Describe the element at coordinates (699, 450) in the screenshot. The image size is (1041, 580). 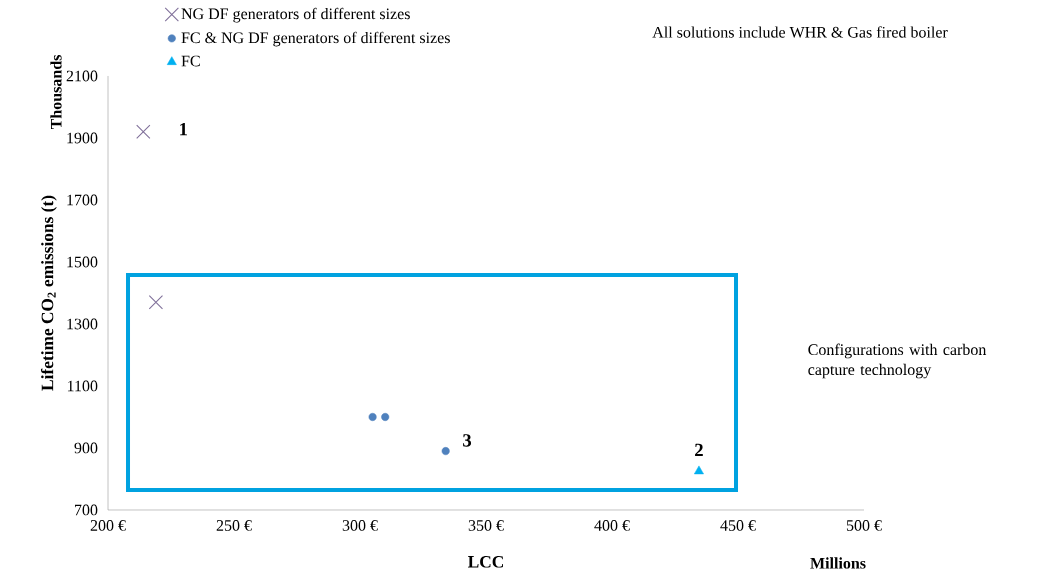
I see `annotation: 2` at that location.